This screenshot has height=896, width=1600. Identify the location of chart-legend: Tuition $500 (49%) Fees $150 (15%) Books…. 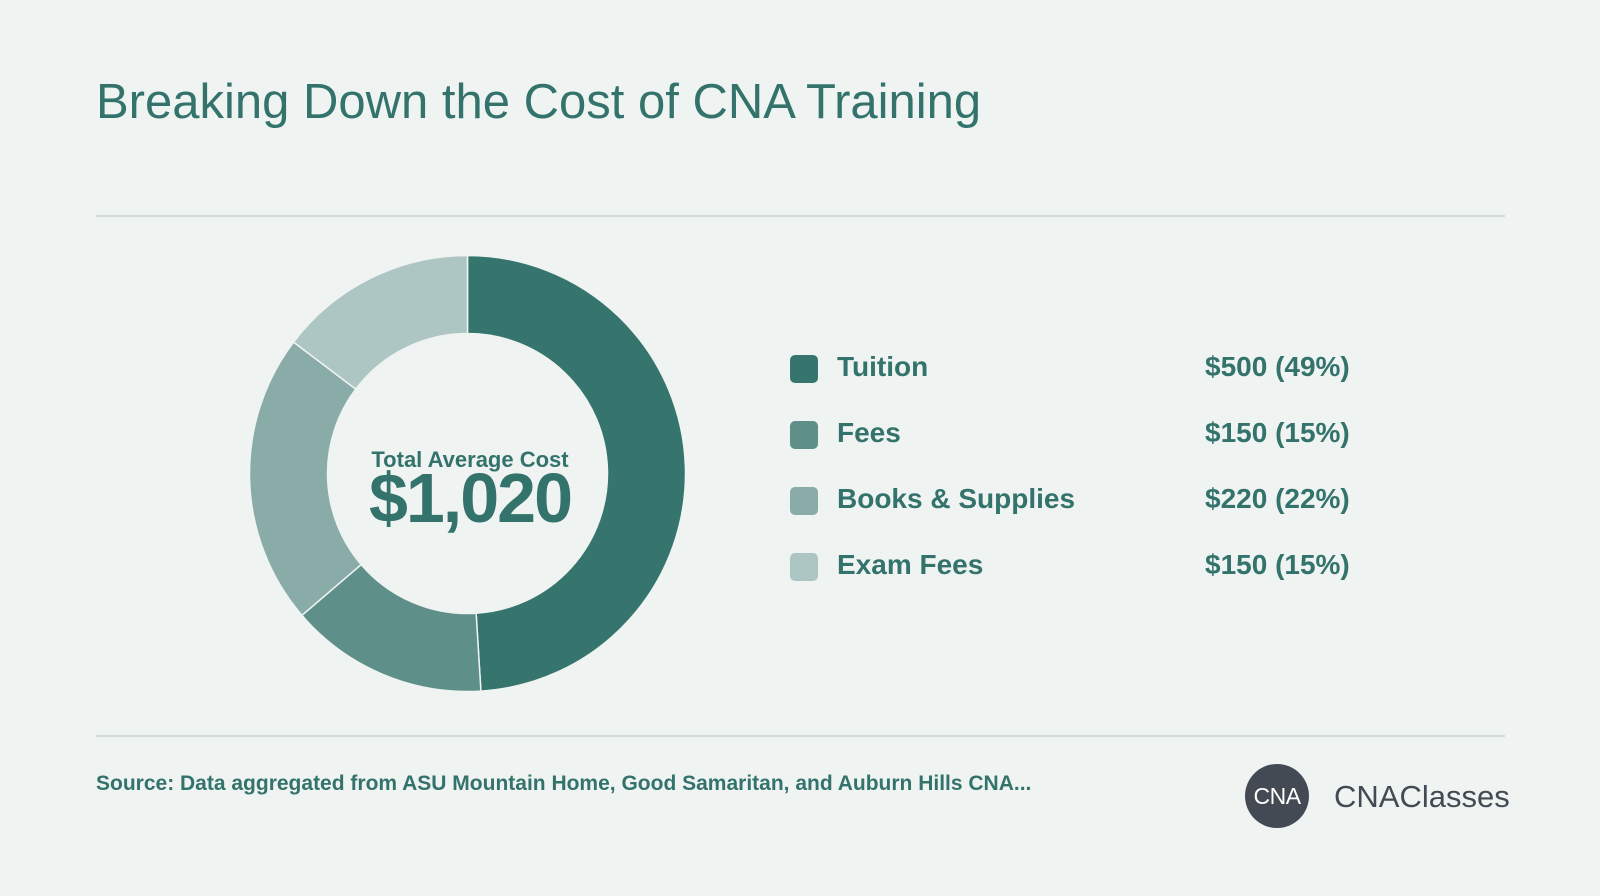
(1070, 477).